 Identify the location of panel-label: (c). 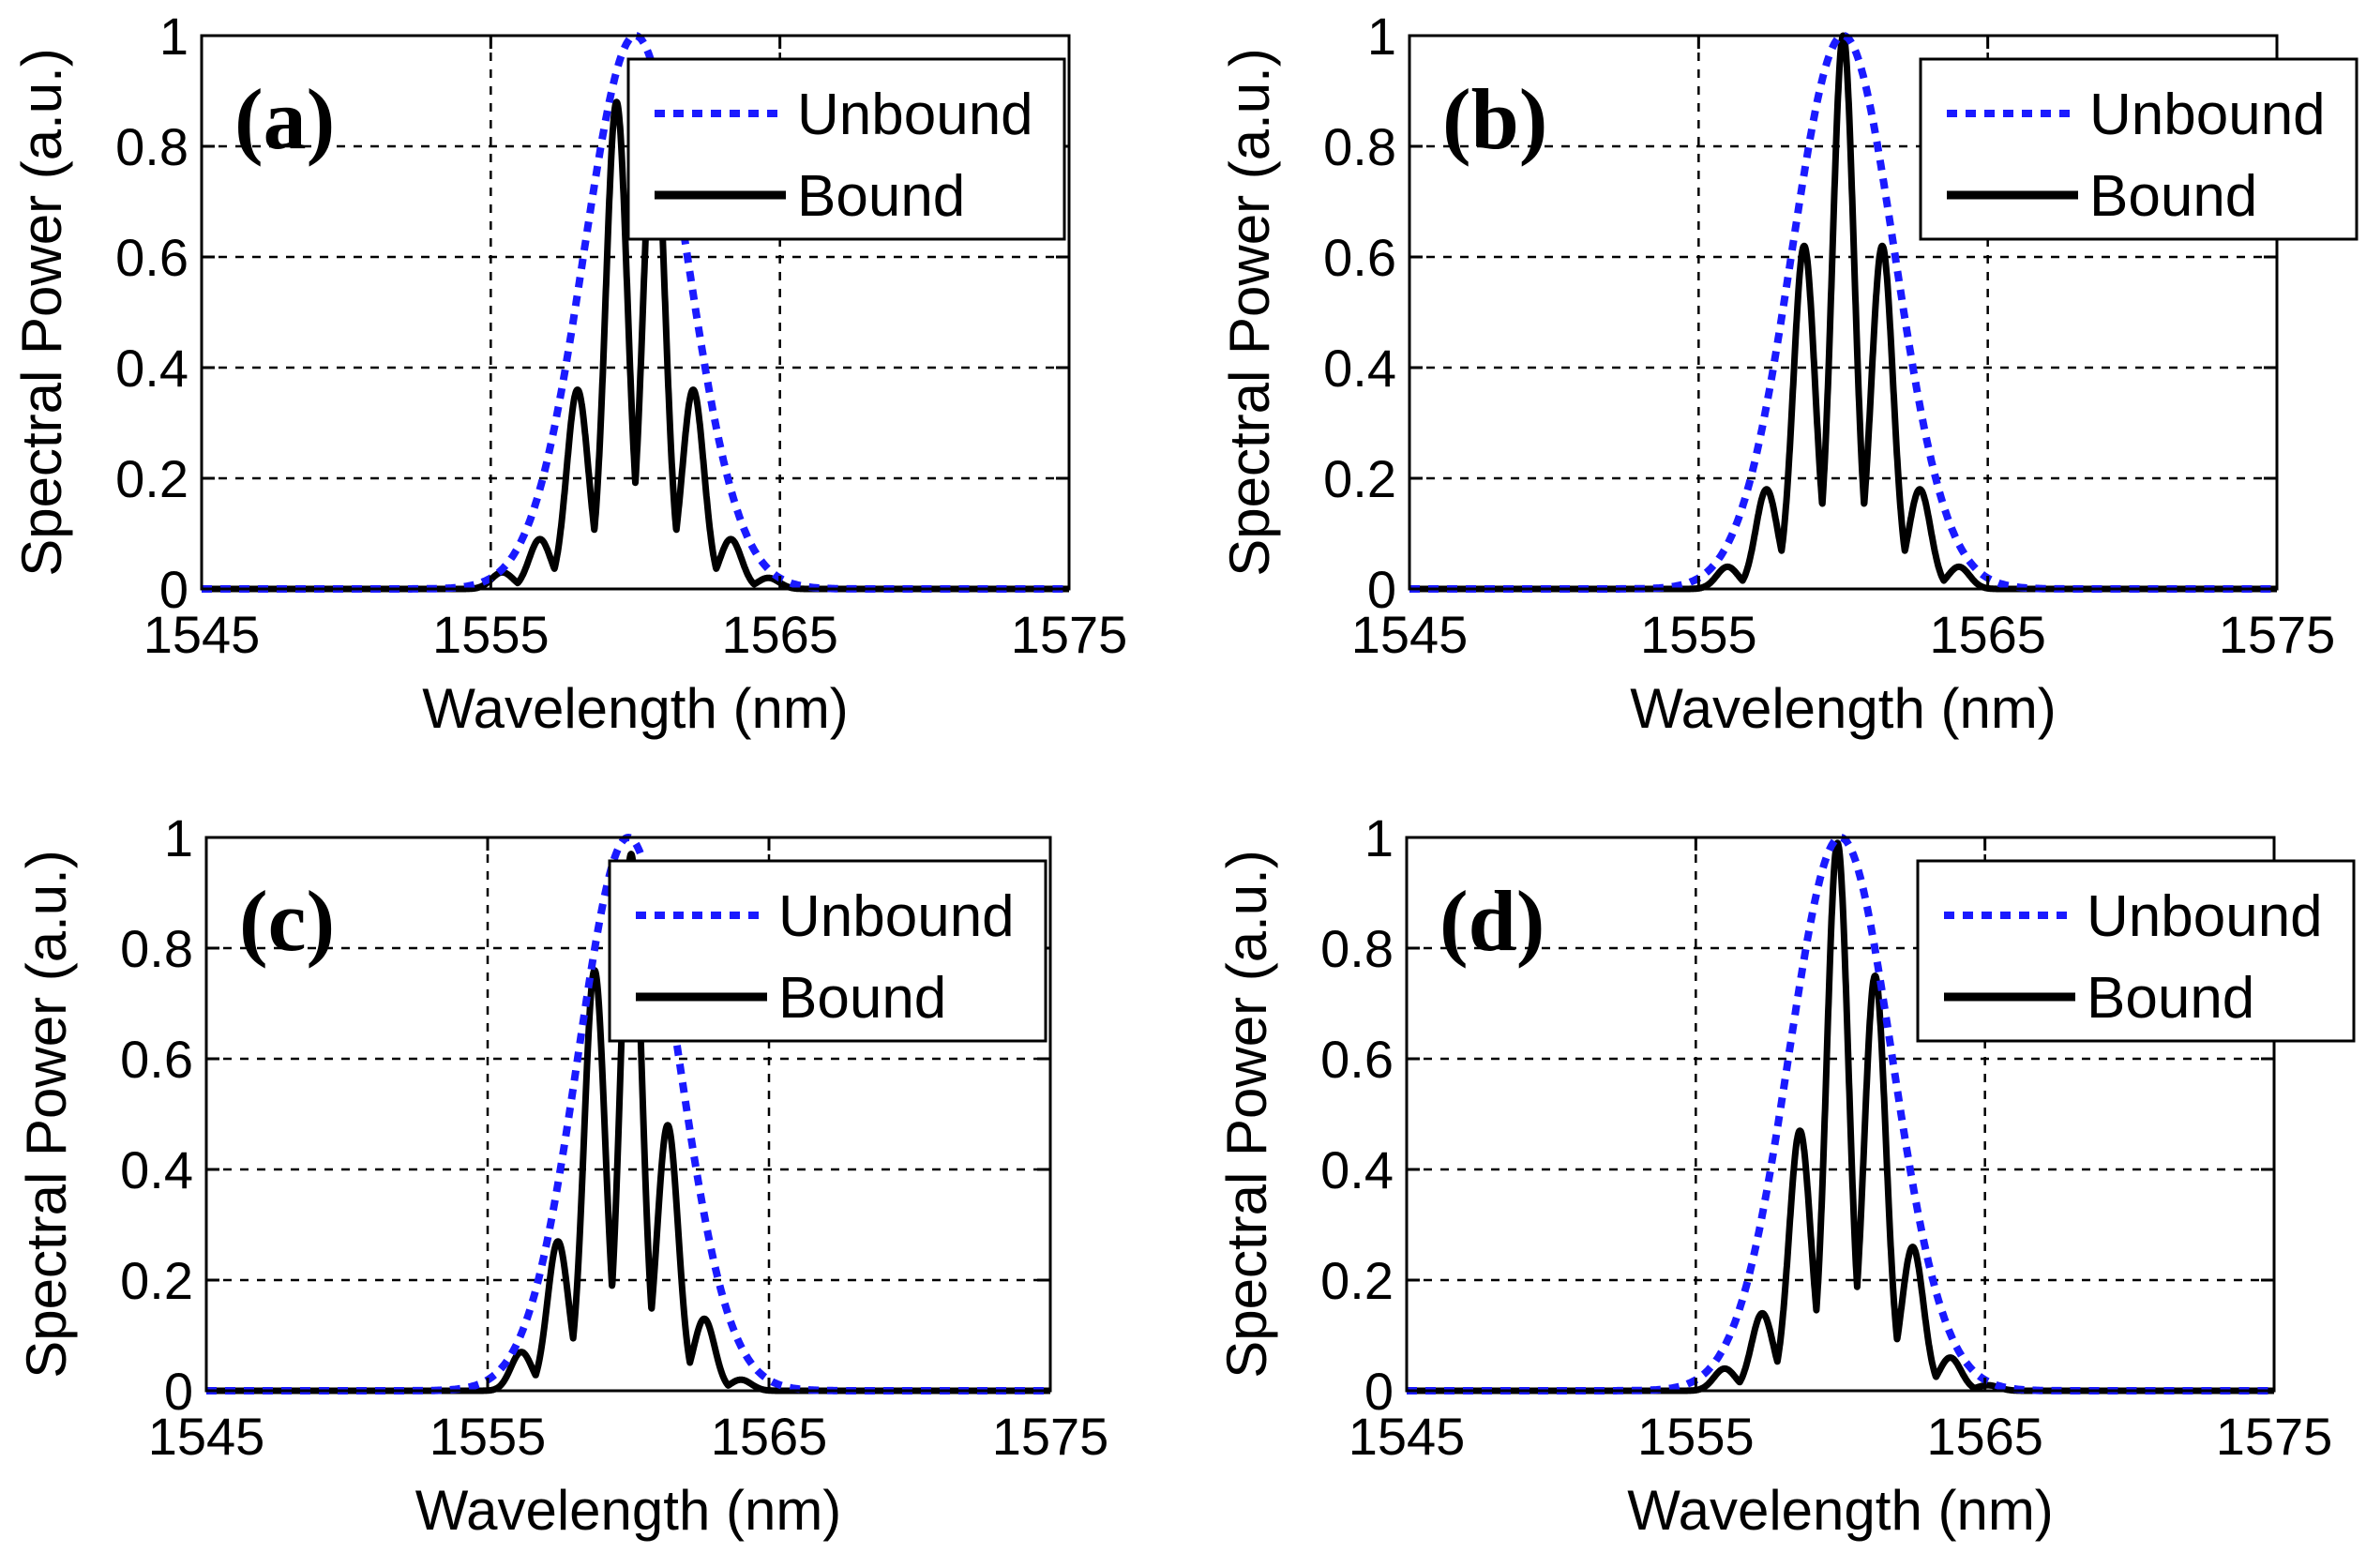
(287, 921).